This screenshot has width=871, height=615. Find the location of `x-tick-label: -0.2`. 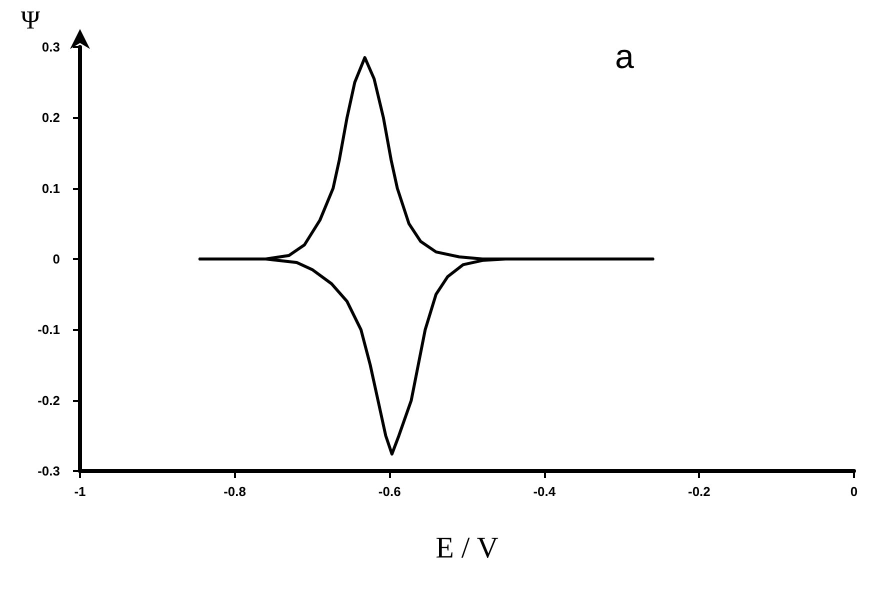

x-tick-label: -0.2 is located at coordinates (699, 491).